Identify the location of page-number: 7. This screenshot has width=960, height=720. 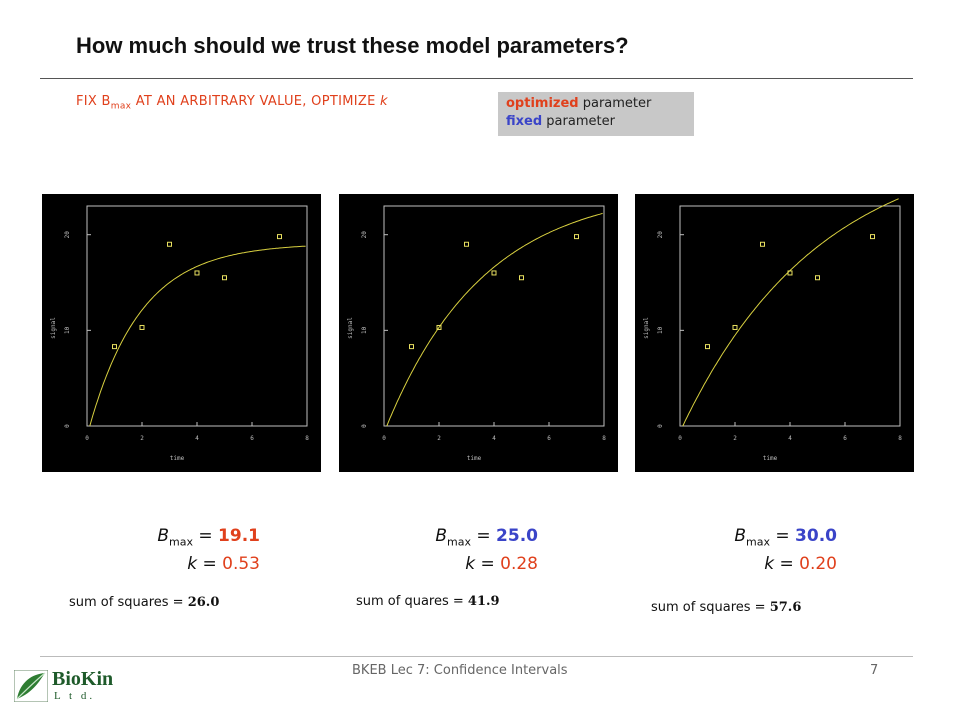
(874, 670).